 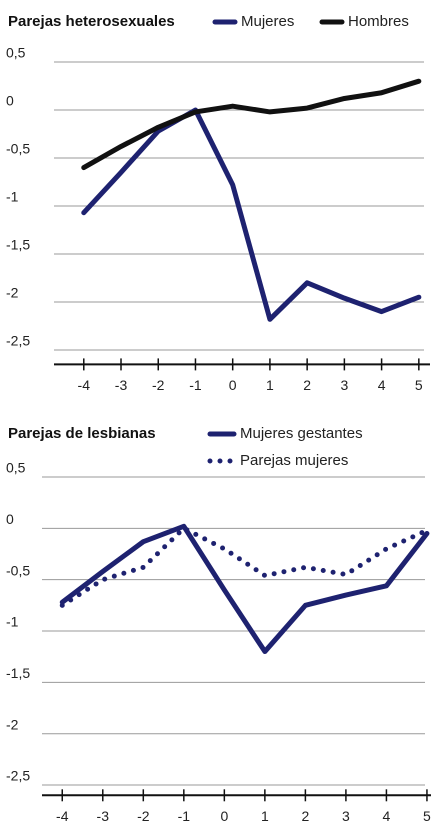 I want to click on legend-label: Hombres, so click(x=378, y=21).